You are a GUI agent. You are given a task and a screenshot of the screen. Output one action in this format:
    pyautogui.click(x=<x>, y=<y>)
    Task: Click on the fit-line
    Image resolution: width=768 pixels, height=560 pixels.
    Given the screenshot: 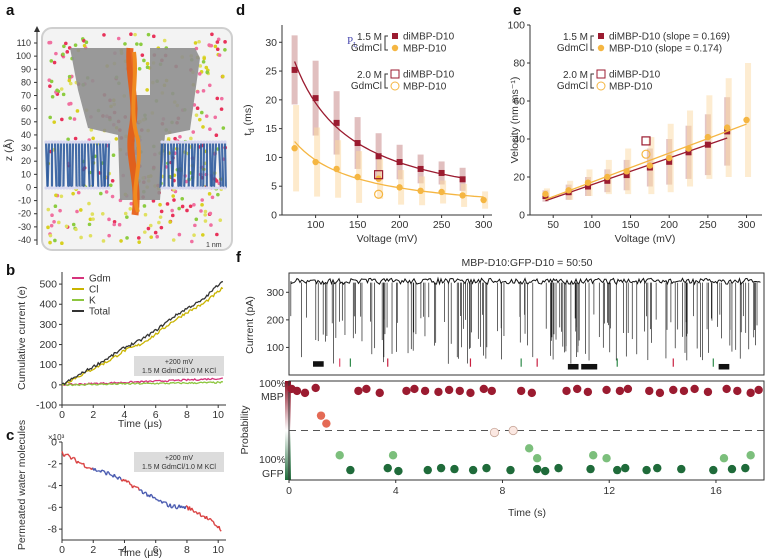 What is the action you would take?
    pyautogui.click(x=636, y=169)
    